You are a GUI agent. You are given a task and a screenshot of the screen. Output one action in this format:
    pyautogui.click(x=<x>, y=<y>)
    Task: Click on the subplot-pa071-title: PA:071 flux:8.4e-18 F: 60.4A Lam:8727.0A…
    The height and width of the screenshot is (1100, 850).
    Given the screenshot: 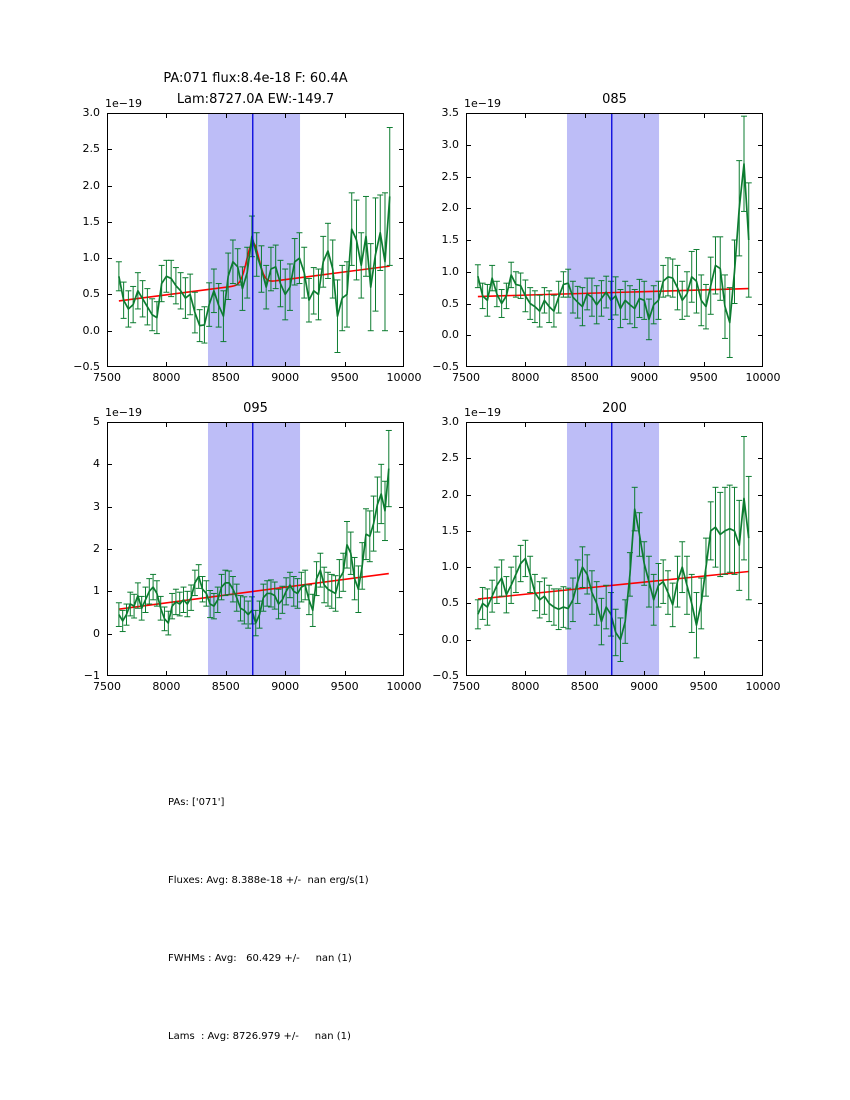 What is the action you would take?
    pyautogui.click(x=255, y=89)
    